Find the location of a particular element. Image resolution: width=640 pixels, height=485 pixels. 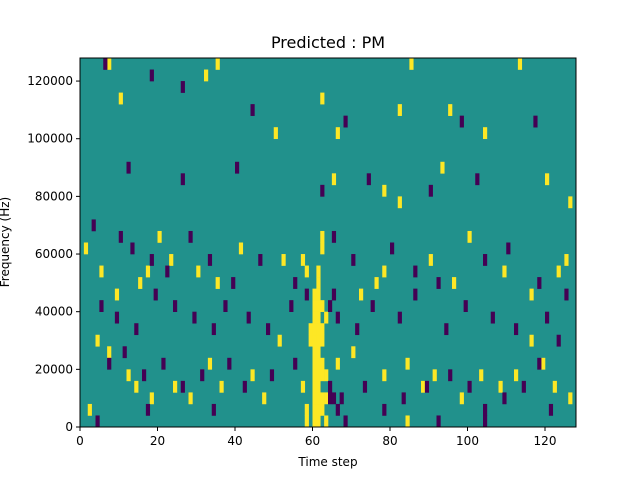

x-tick-label: 120 is located at coordinates (545, 441).